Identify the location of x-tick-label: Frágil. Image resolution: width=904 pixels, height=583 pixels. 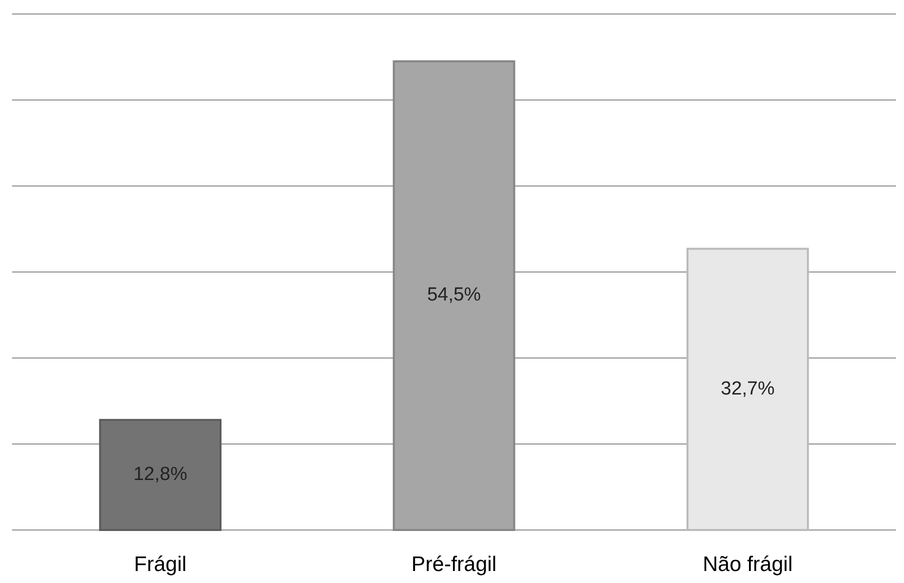
(160, 564).